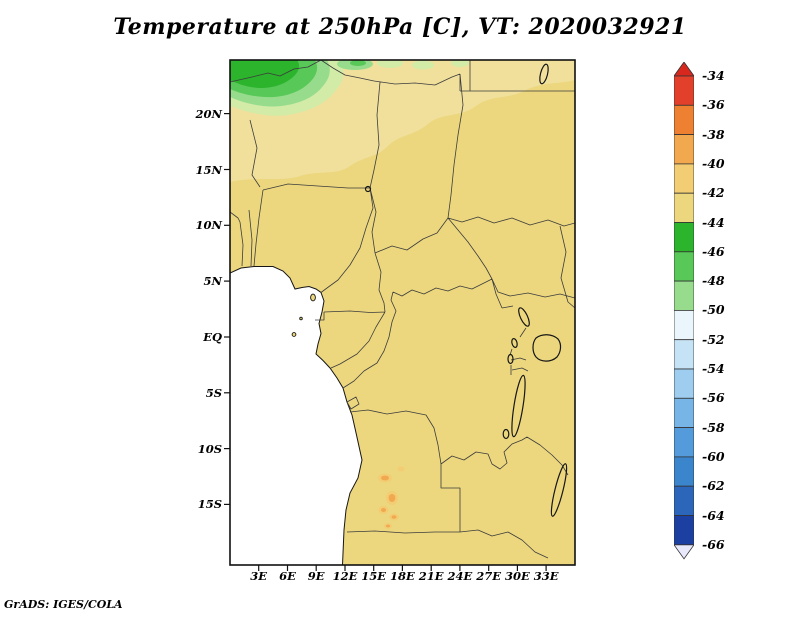 This screenshot has width=800, height=618. Describe the element at coordinates (209, 504) in the screenshot. I see `lat-tick-label: 15S` at that location.